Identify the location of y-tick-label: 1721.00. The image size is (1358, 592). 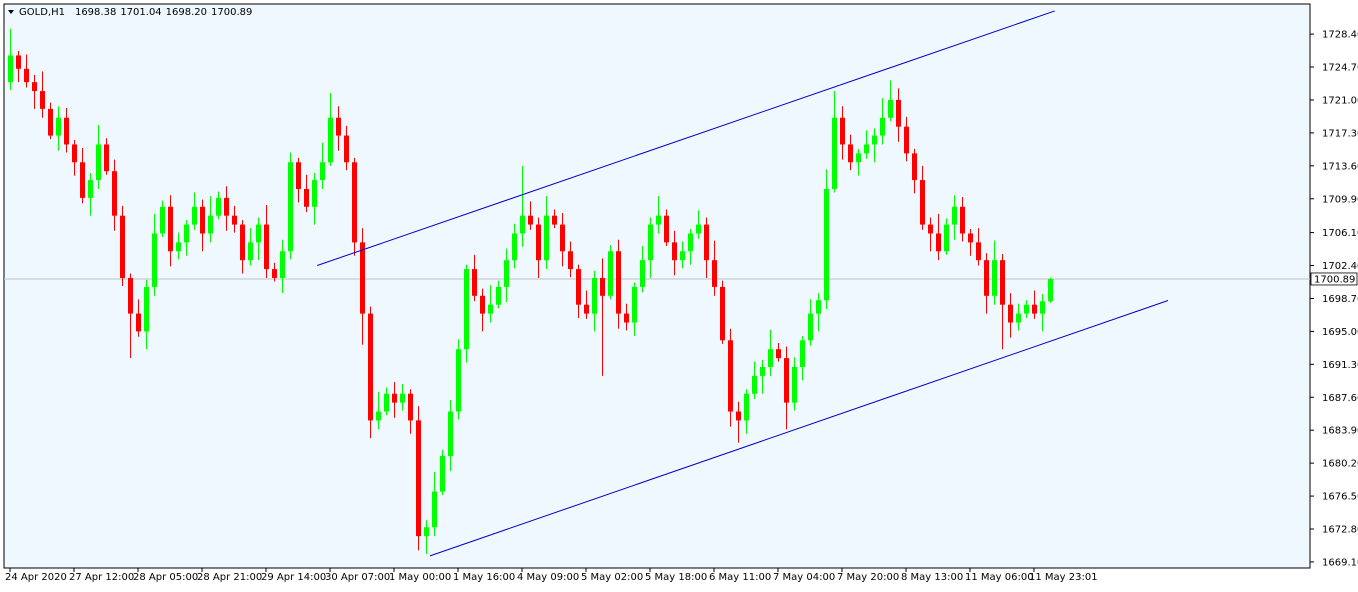
(1340, 100).